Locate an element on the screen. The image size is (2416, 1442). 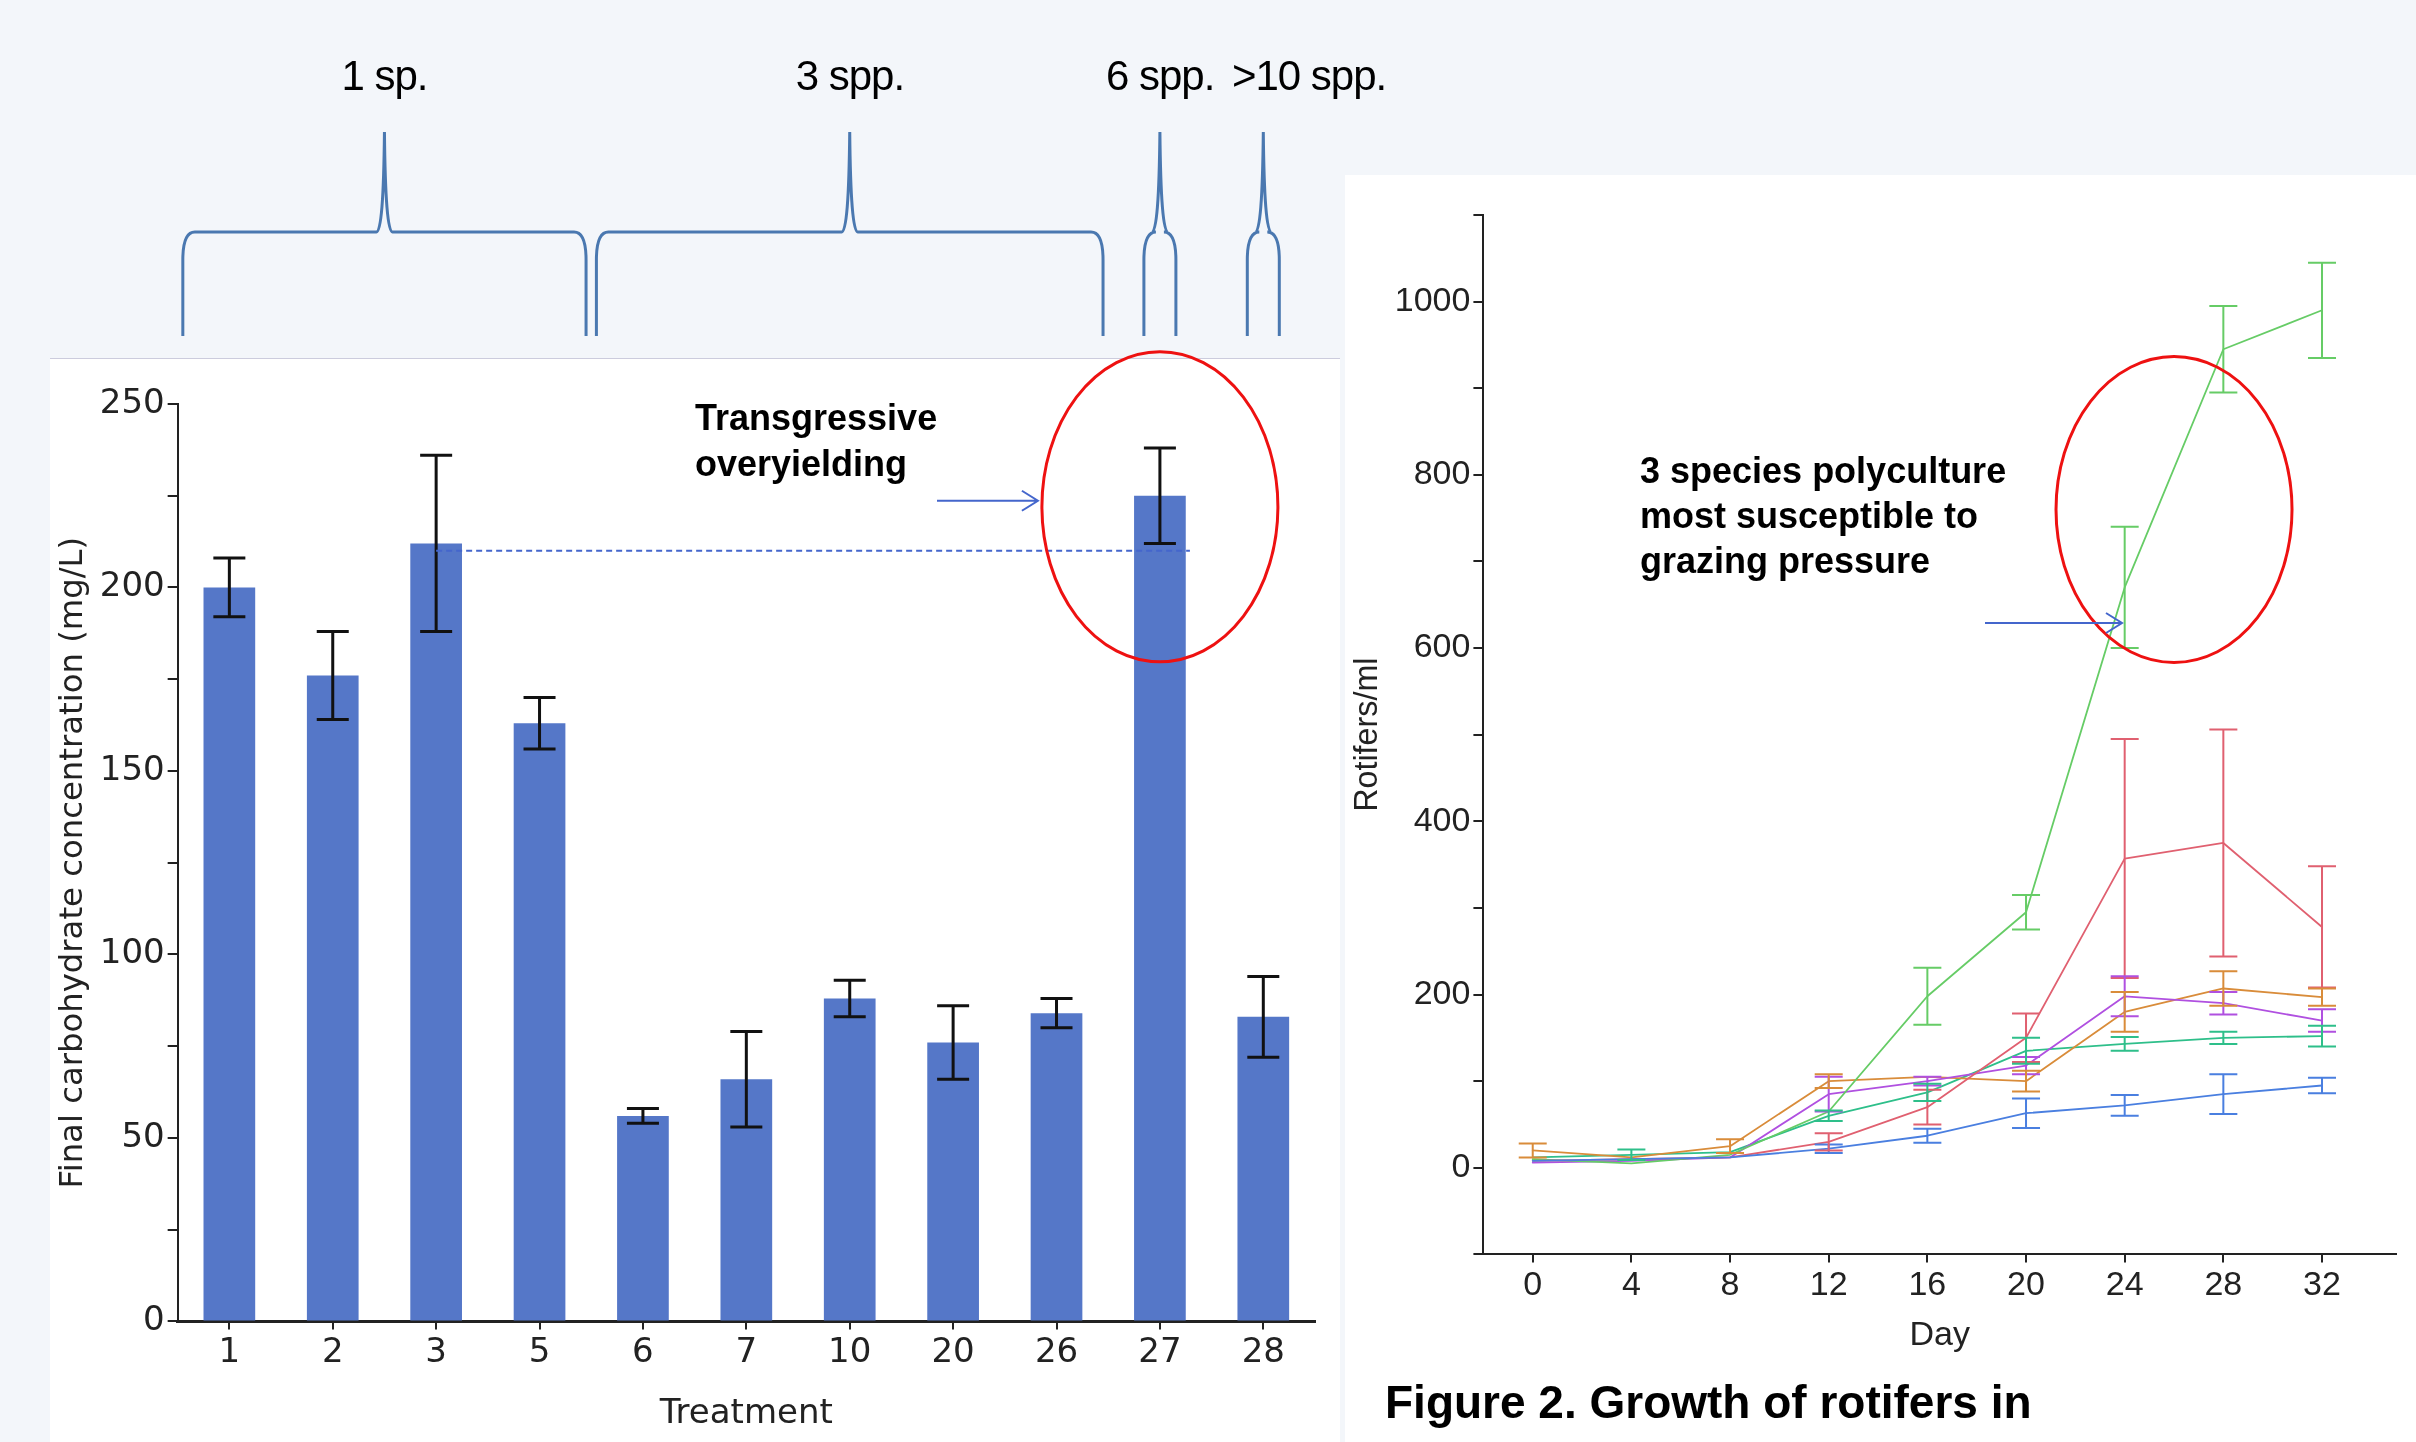
y-tick-label: 100 is located at coordinates (132, 951).